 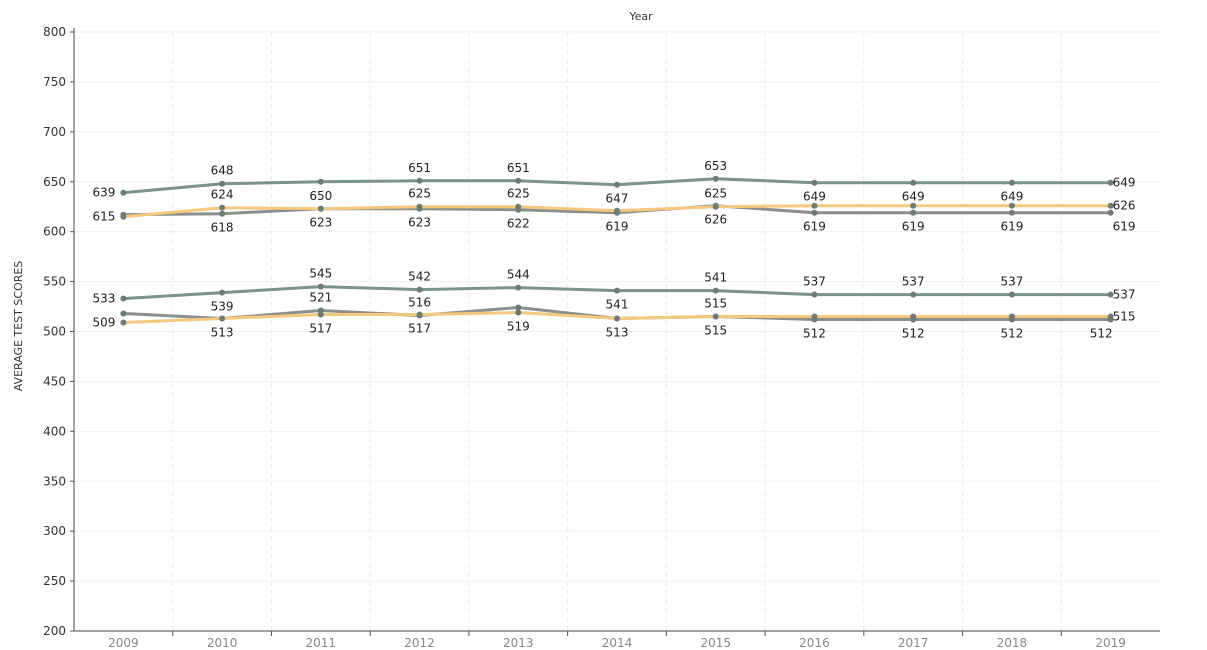 I want to click on x-tick-label: 2011, so click(x=321, y=643).